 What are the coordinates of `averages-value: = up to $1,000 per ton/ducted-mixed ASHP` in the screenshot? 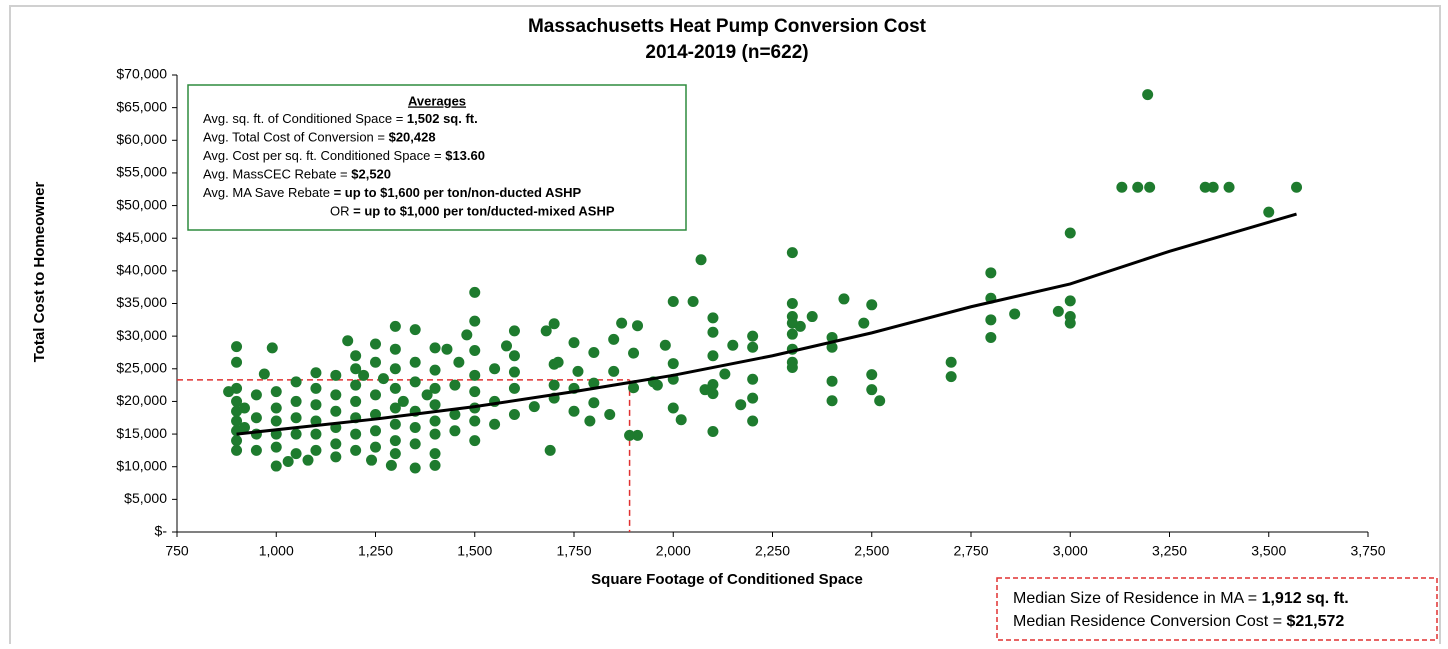 It's located at (484, 211).